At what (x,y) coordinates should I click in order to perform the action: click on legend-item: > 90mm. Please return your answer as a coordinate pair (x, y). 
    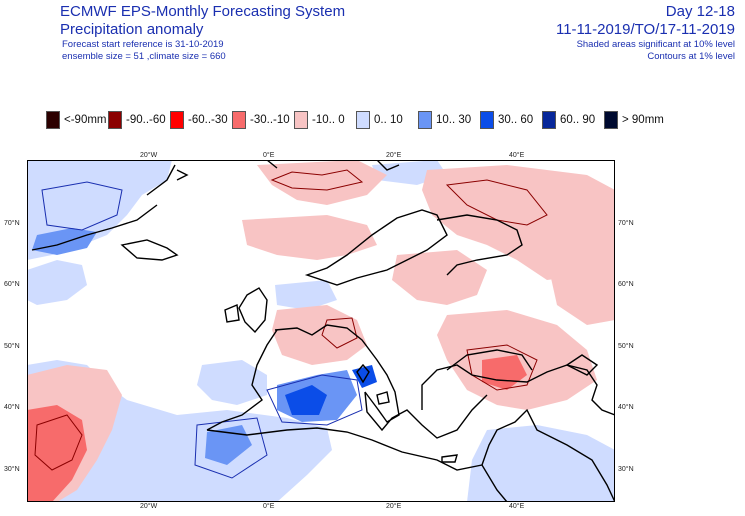
    Looking at the image, I should click on (634, 120).